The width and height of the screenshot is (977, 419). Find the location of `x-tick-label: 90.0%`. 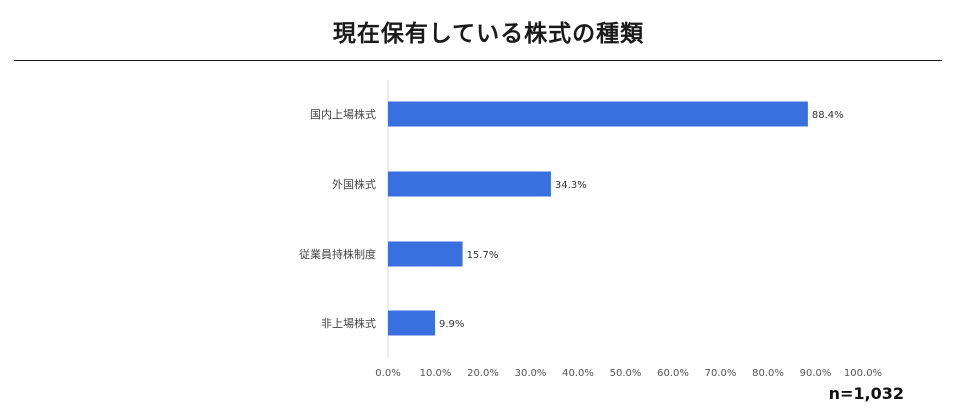

x-tick-label: 90.0% is located at coordinates (816, 373).